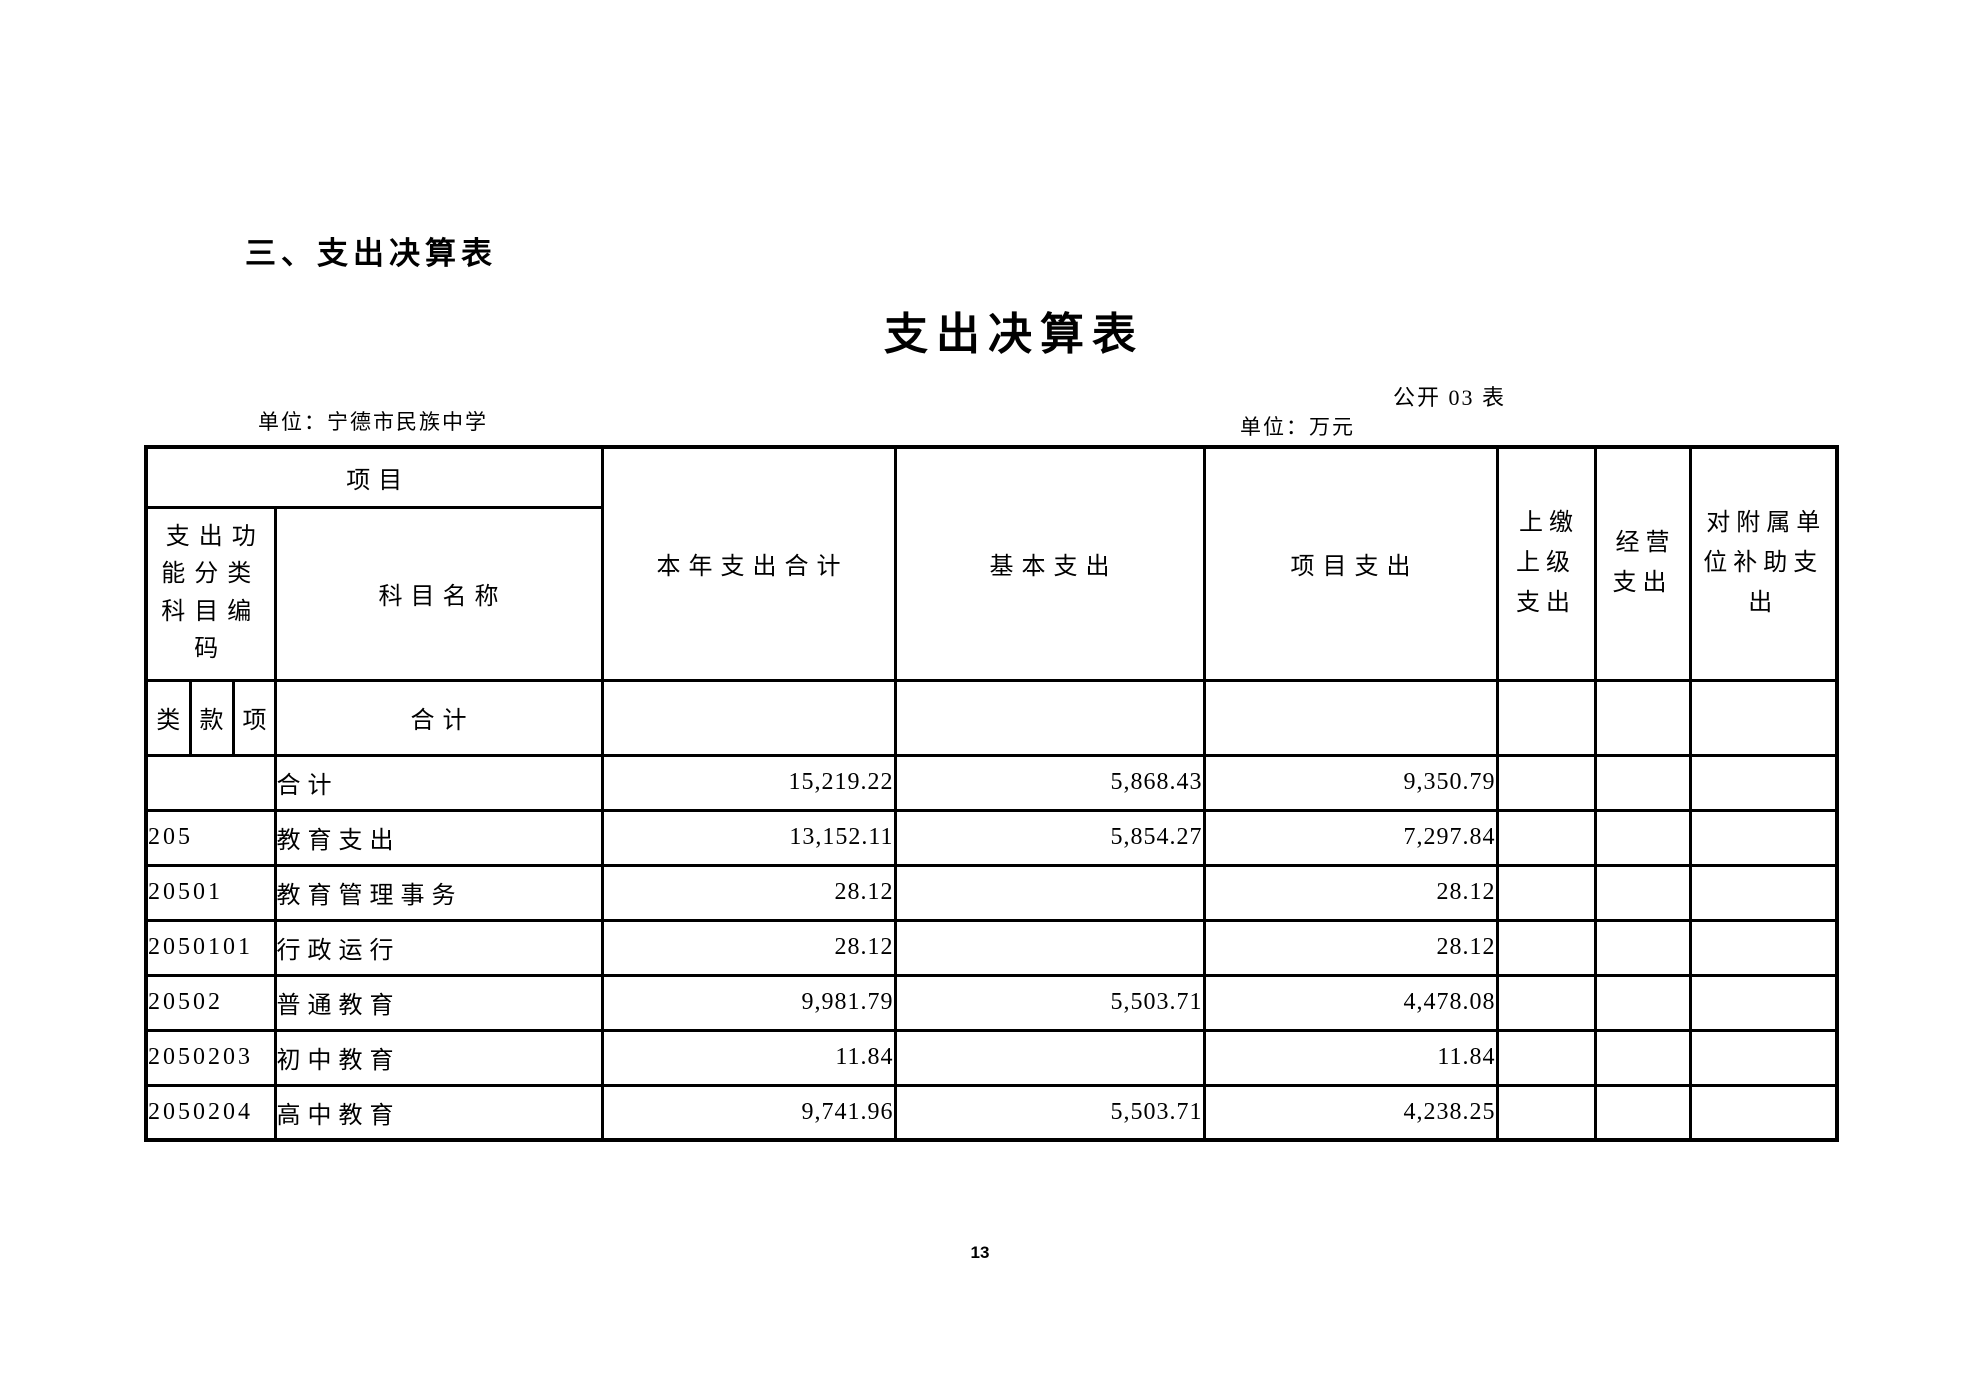  I want to click on cell-basic: 5,868.43, so click(1049, 782).